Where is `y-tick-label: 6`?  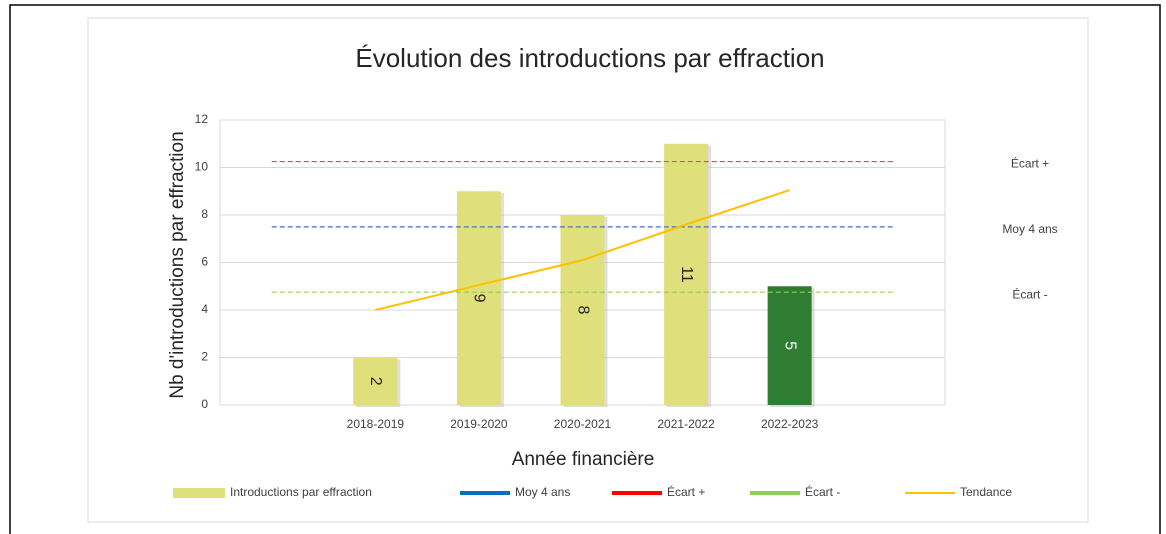
y-tick-label: 6 is located at coordinates (204, 262).